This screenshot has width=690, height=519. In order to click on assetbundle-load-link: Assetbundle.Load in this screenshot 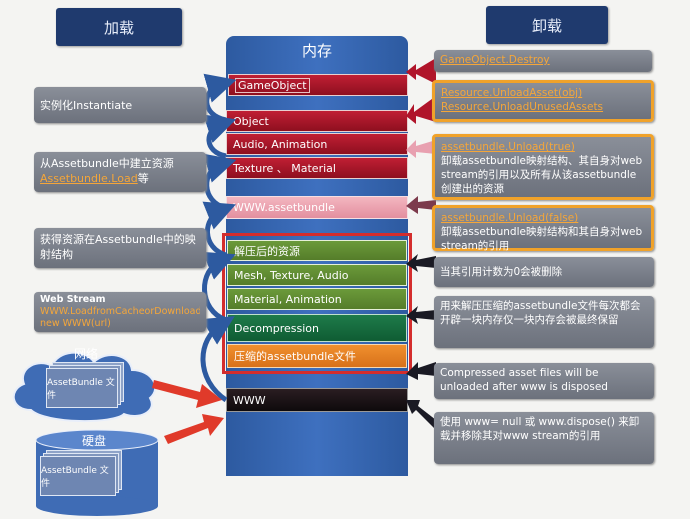, I will do `click(89, 178)`.